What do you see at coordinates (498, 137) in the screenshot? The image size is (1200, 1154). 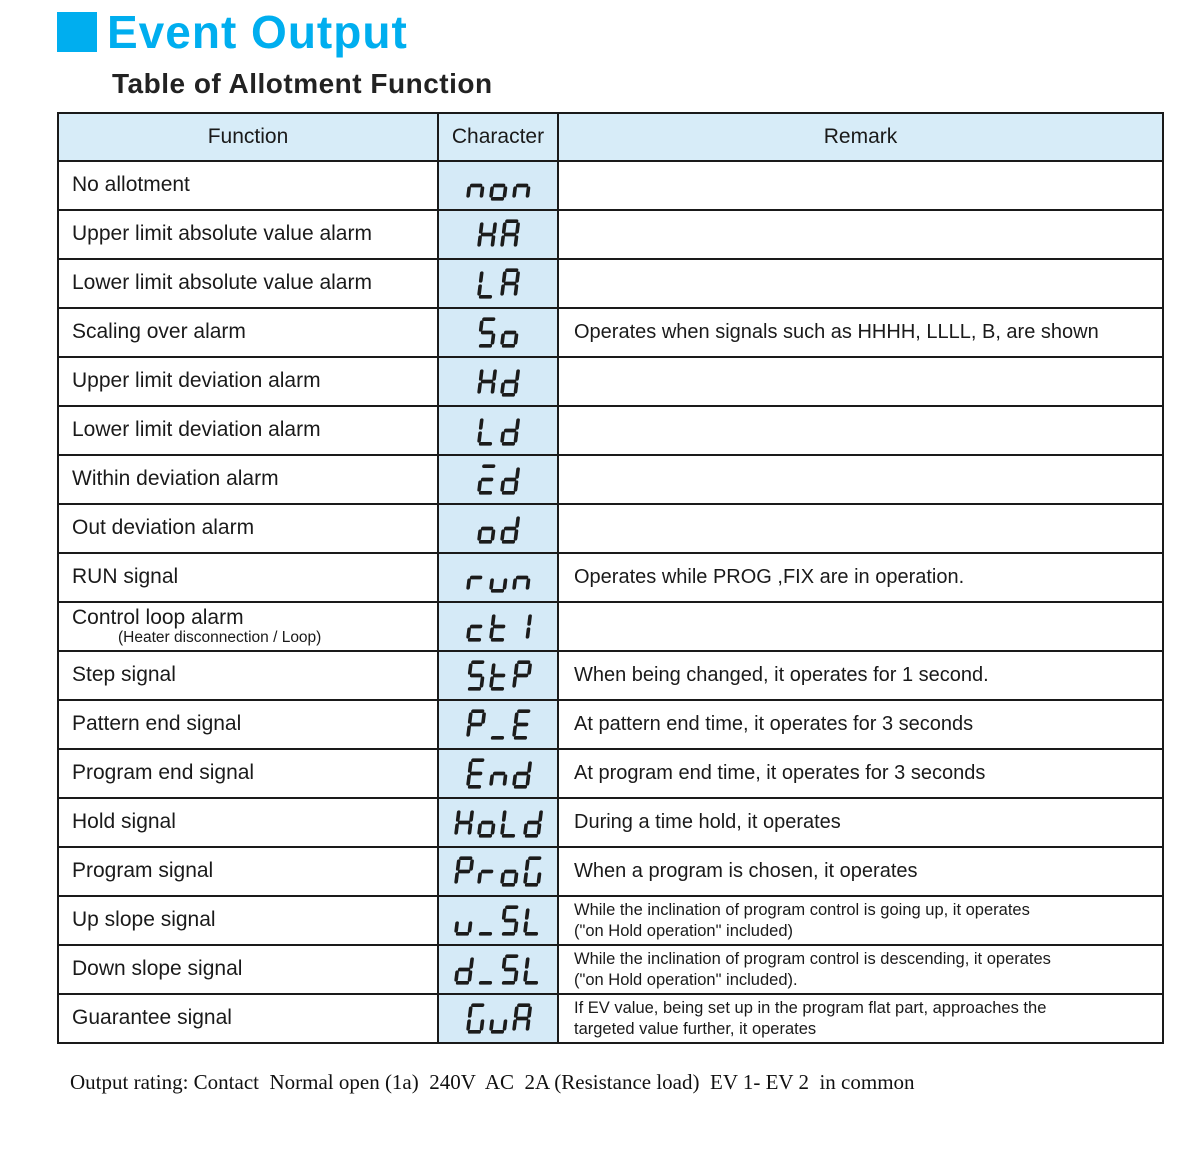 I see `column-header-character: Character` at bounding box center [498, 137].